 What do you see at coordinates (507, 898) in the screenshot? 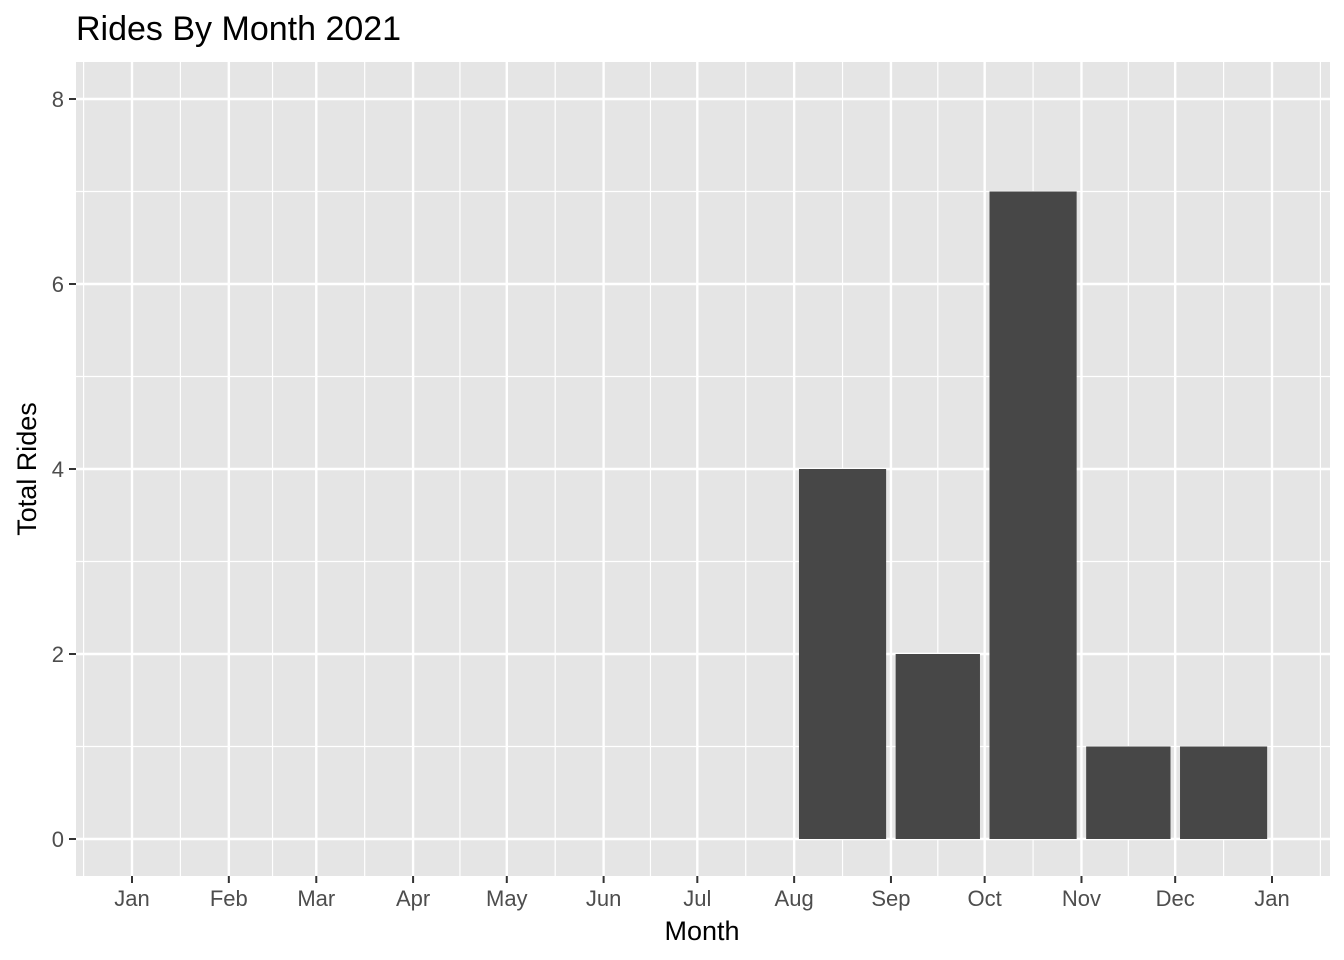
I see `x-tick-label: May` at bounding box center [507, 898].